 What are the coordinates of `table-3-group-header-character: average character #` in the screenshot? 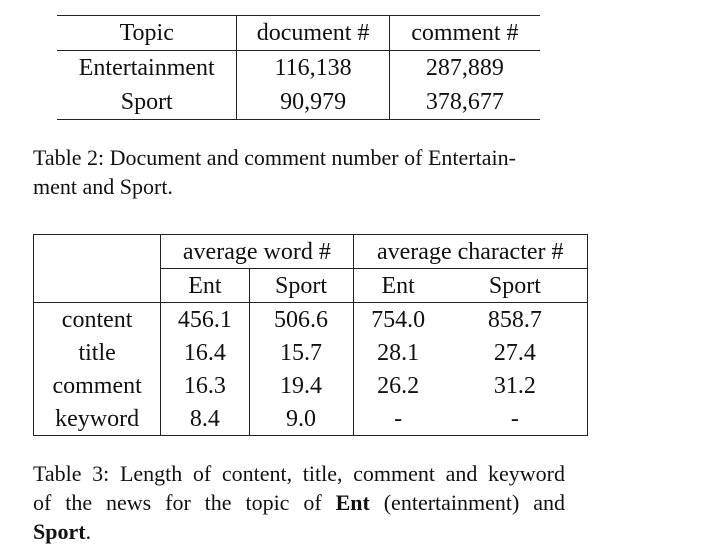 It's located at (470, 251).